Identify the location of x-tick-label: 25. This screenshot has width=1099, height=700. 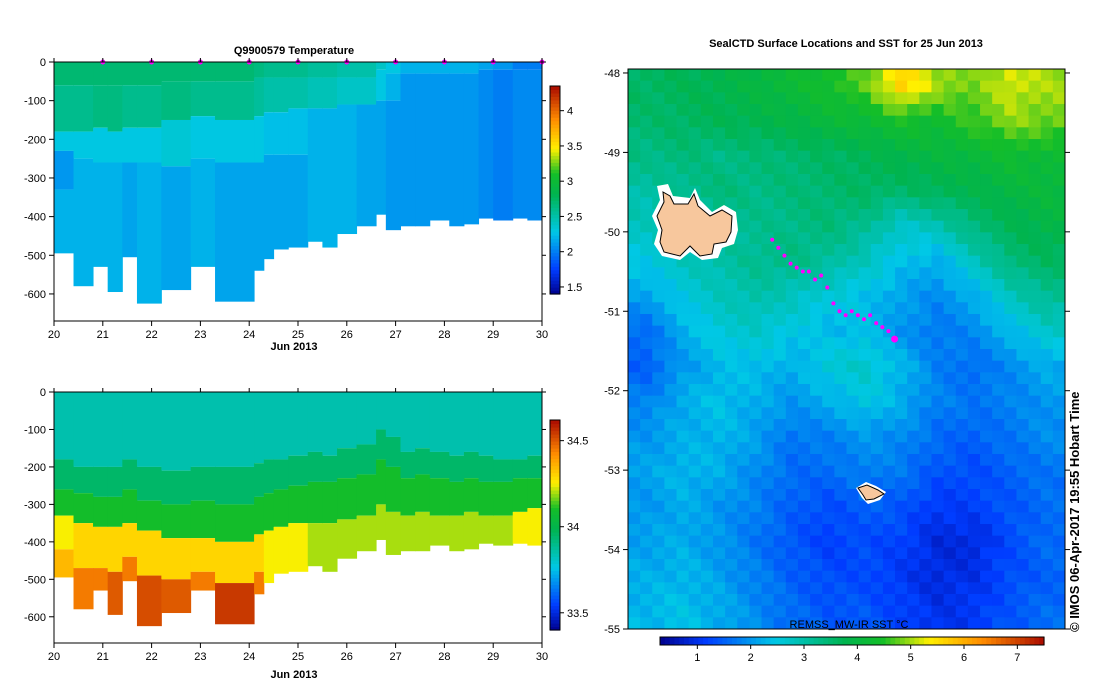
(298, 335).